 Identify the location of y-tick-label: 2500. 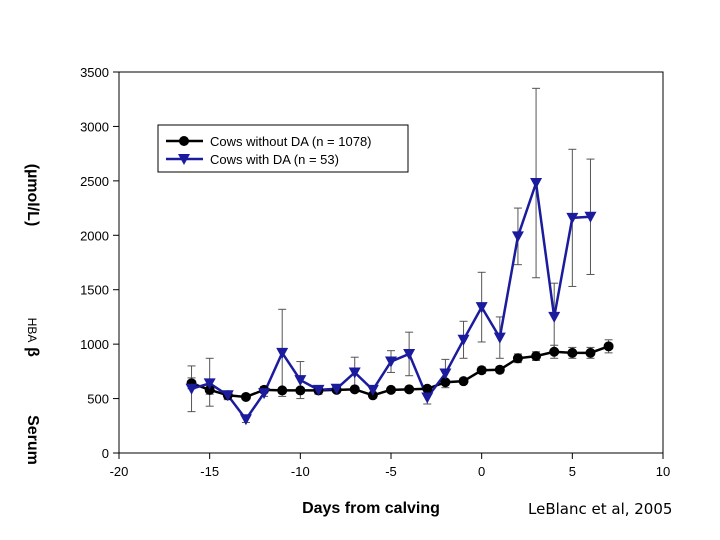
(94, 181).